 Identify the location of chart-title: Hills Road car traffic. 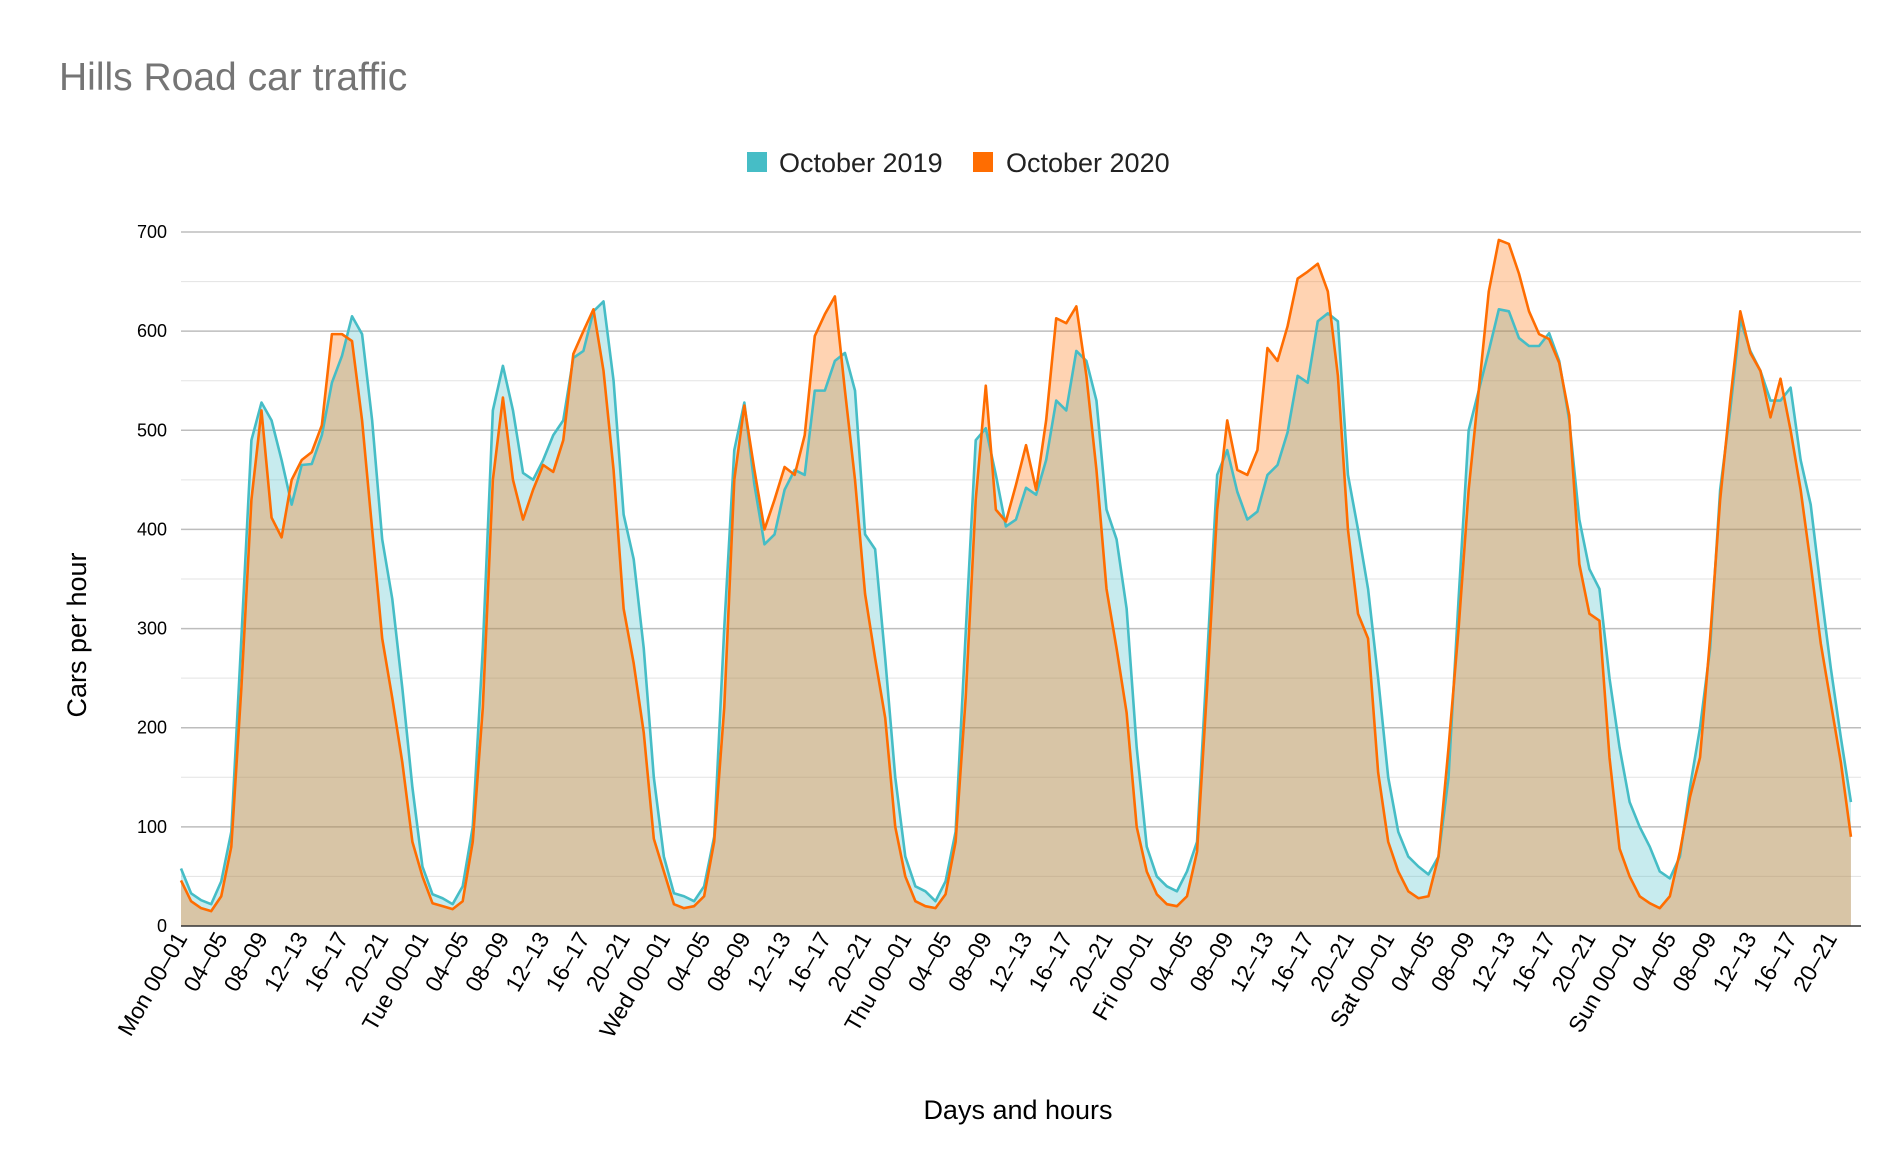
(233, 77).